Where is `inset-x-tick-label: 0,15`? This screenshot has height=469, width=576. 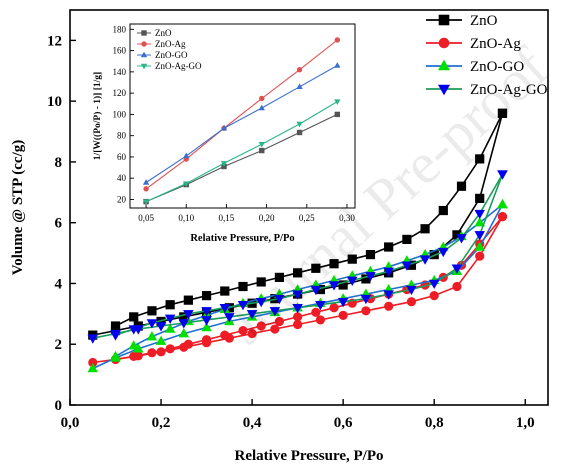 inset-x-tick-label: 0,15 is located at coordinates (227, 218).